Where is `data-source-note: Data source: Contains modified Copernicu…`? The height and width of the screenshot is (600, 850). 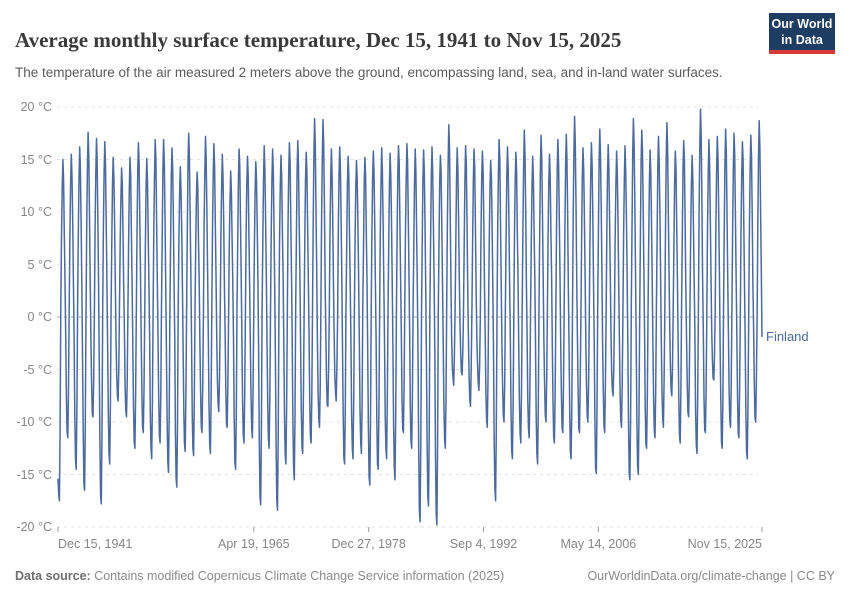
data-source-note: Data source: Contains modified Copernicu… is located at coordinates (259, 576).